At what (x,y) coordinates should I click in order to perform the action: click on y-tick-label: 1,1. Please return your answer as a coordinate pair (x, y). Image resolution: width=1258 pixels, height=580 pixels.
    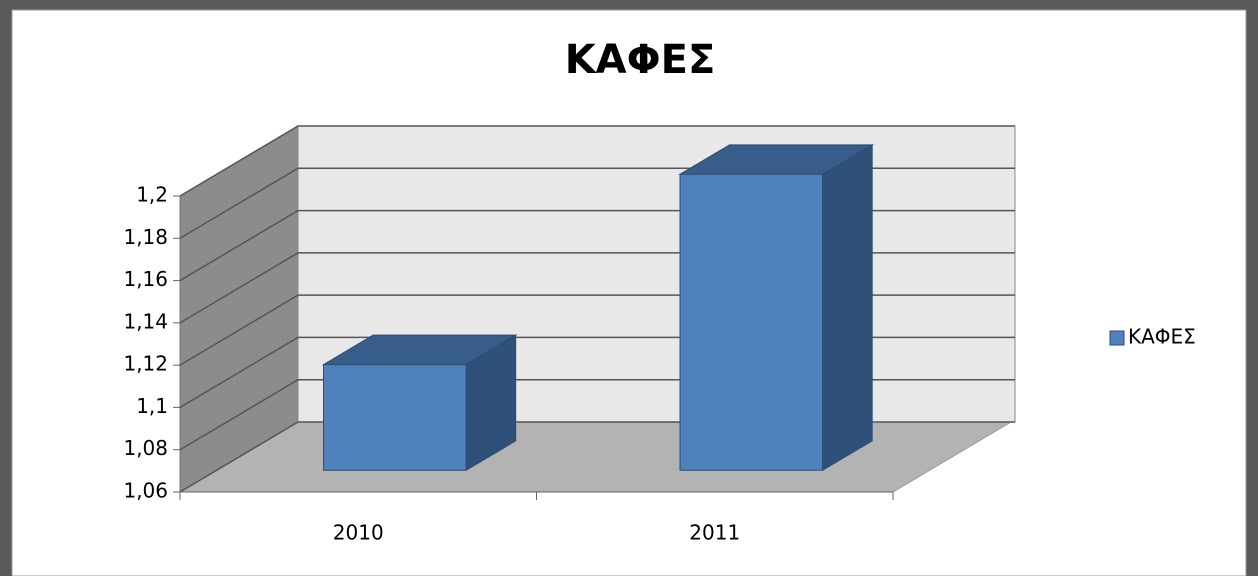
    Looking at the image, I should click on (152, 406).